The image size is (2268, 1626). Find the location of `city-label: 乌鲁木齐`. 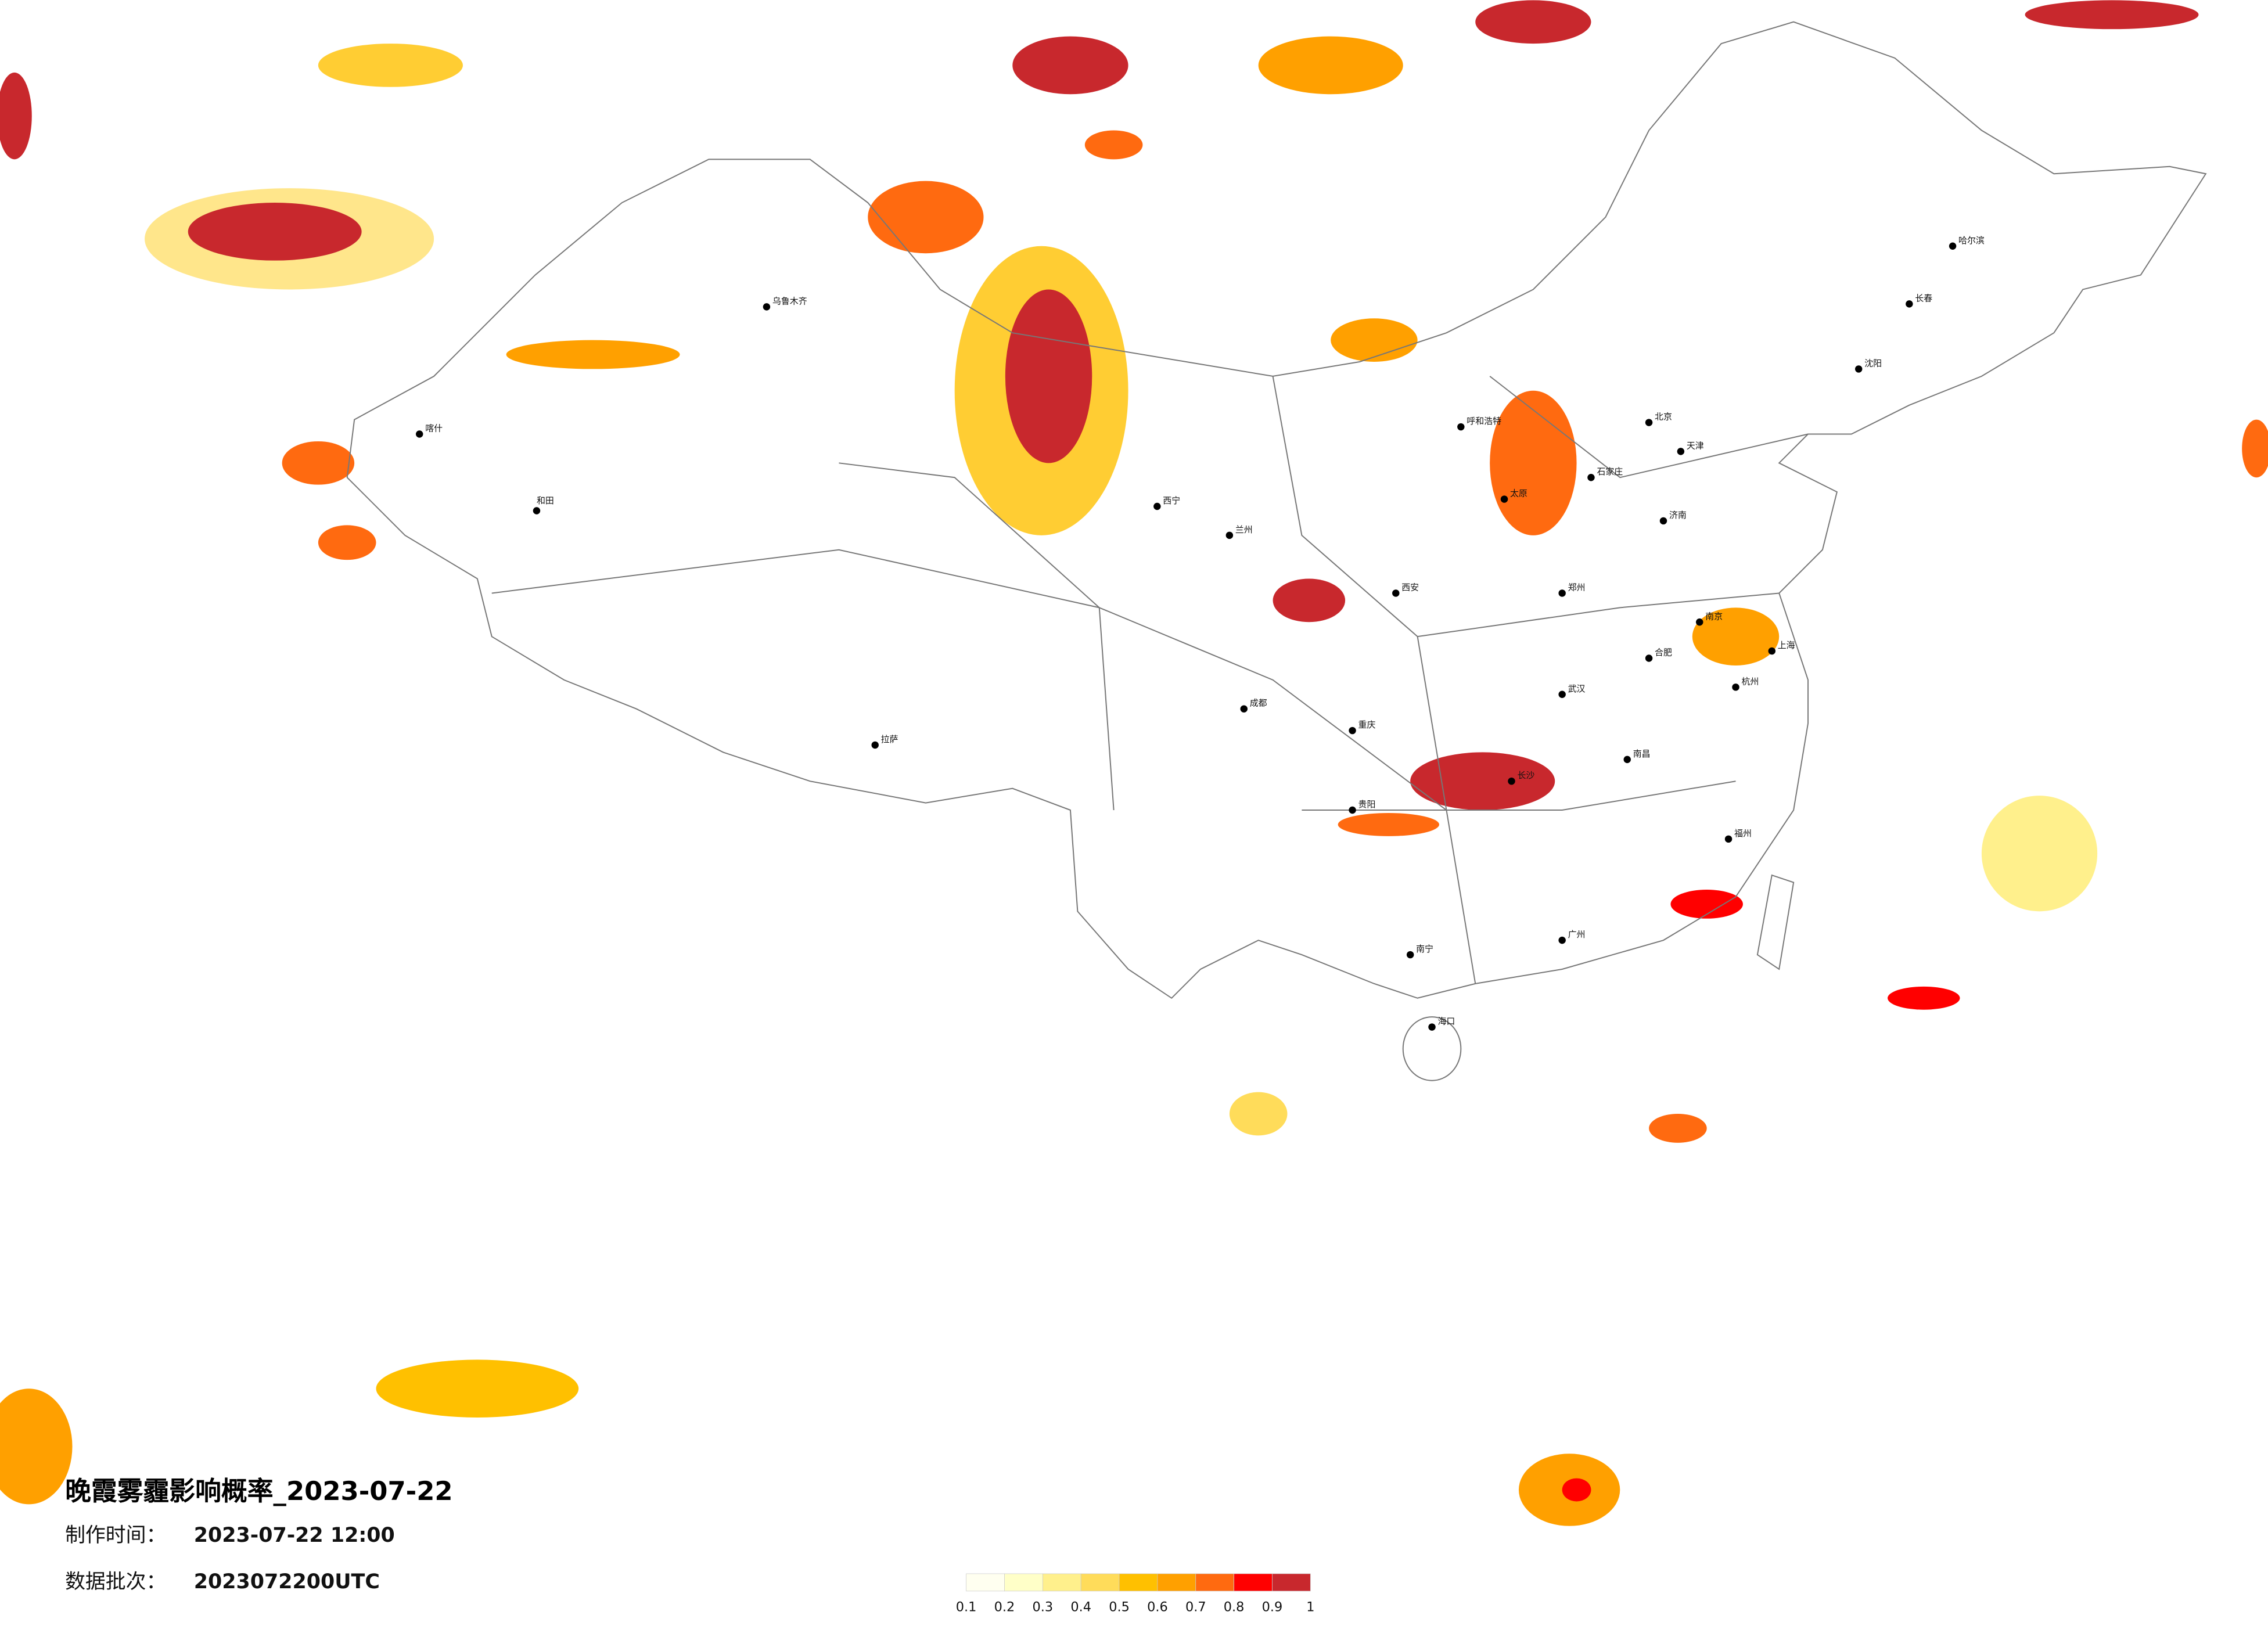

city-label: 乌鲁木齐 is located at coordinates (789, 301).